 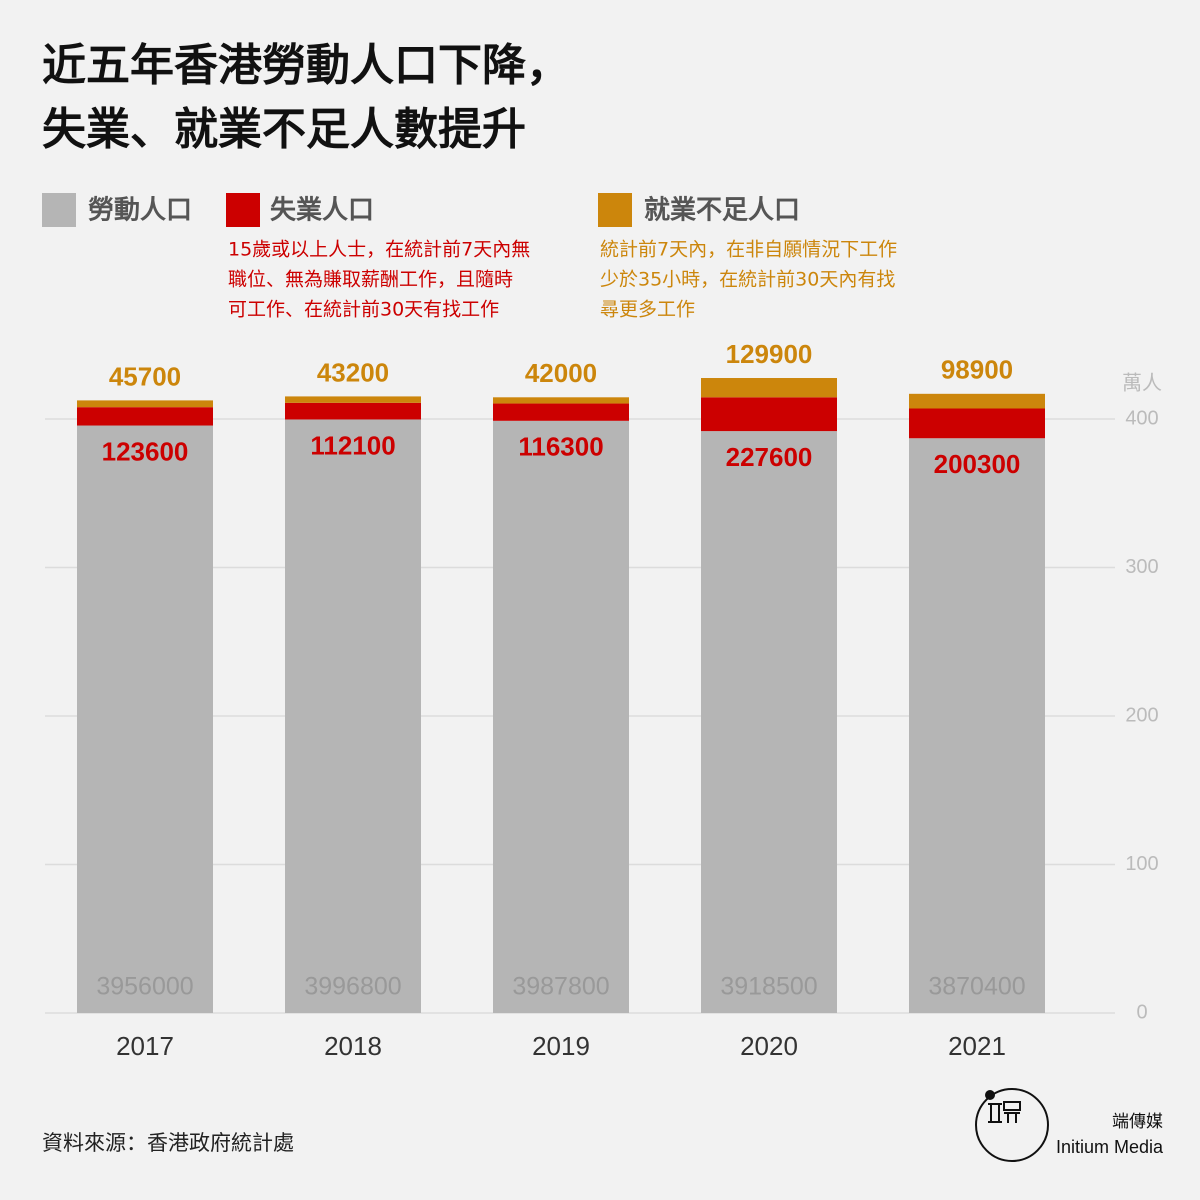 What do you see at coordinates (145, 376) in the screenshot?
I see `value-label: 45700` at bounding box center [145, 376].